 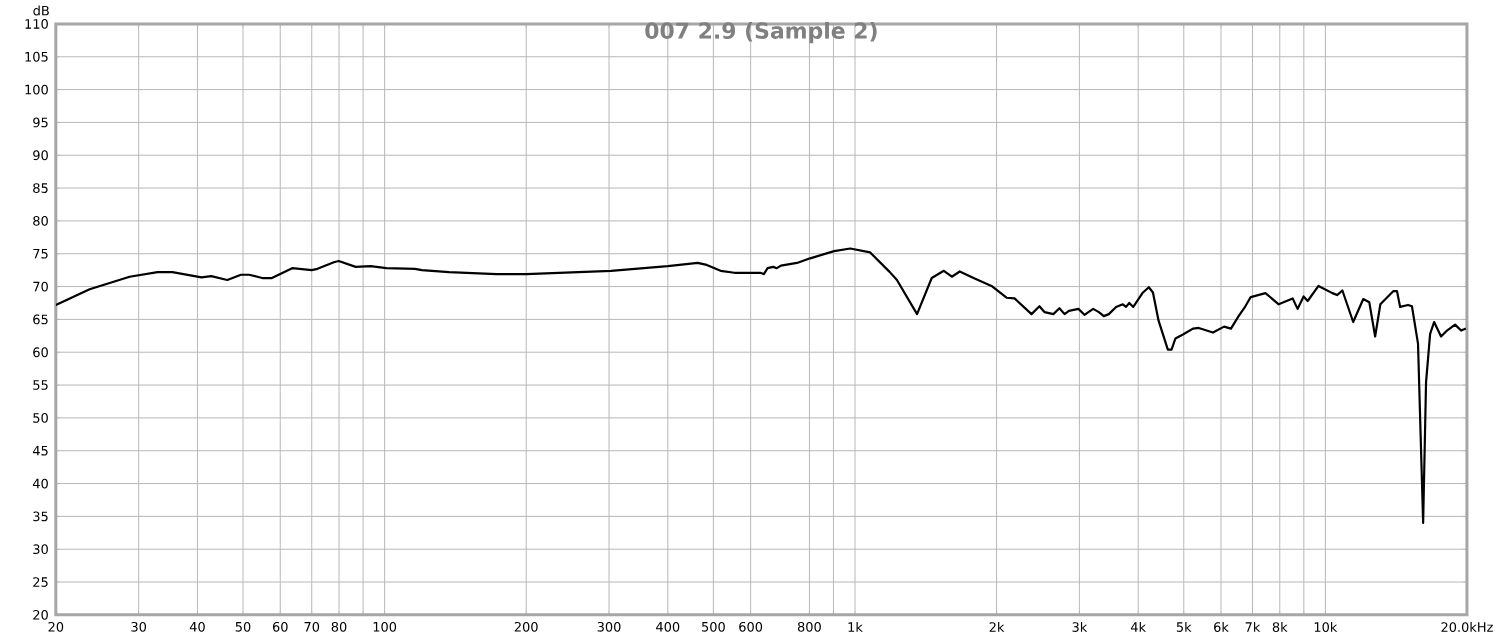 I want to click on x-tick-label: 20.0k, so click(x=1459, y=627).